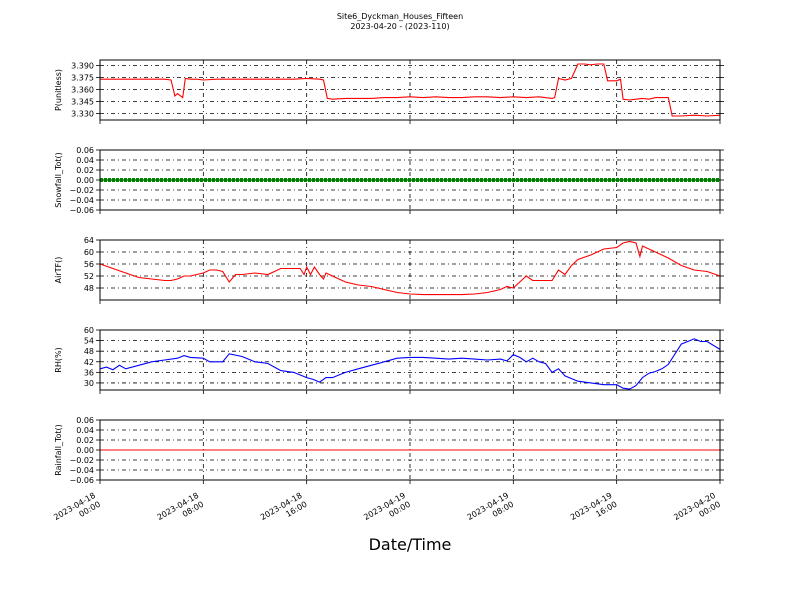 The image size is (800, 600). I want to click on chart-title-line1: Site6_Dyckman_Houses_Fifteen, so click(400, 16).